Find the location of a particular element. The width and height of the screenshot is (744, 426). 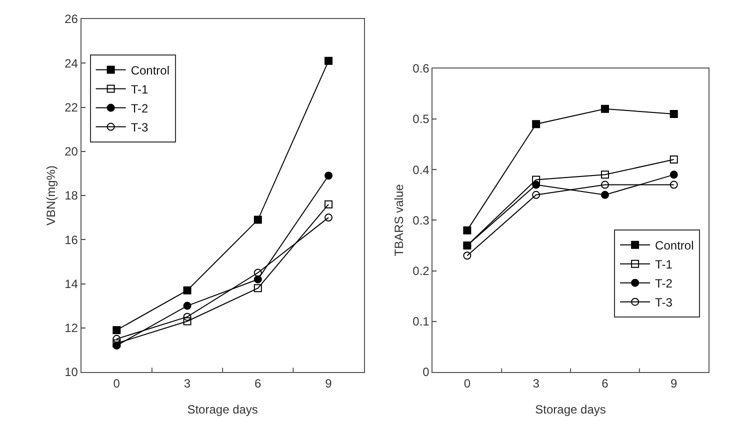

y-tick-label: 26 is located at coordinates (71, 19).